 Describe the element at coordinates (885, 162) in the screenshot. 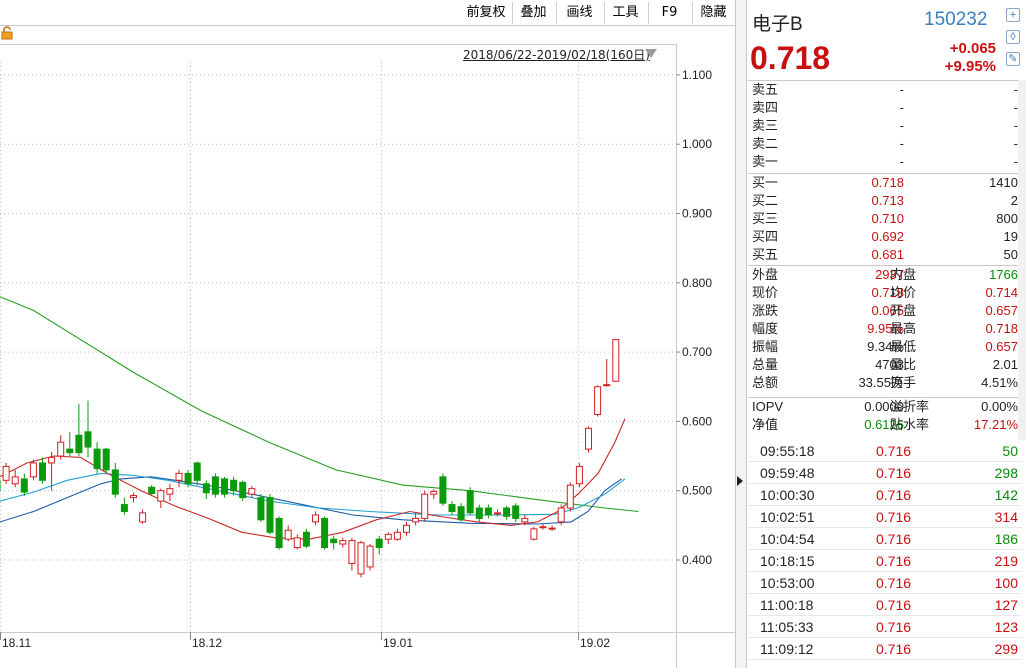

I see `sell-order-row: 卖一 - -` at that location.